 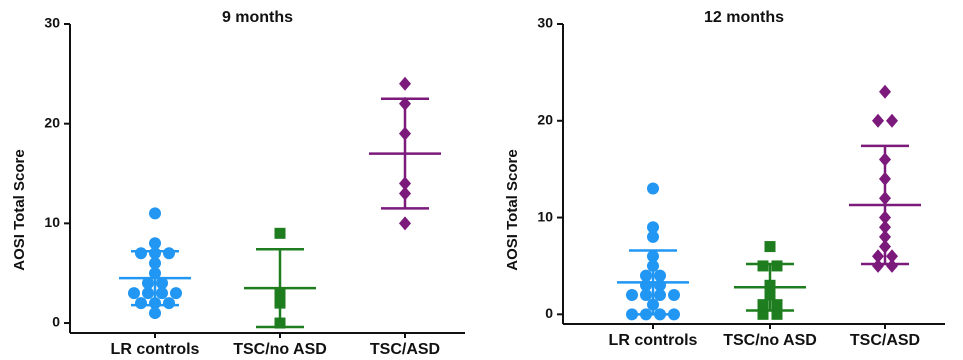 What do you see at coordinates (257, 17) in the screenshot?
I see `chart-title: 9 months` at bounding box center [257, 17].